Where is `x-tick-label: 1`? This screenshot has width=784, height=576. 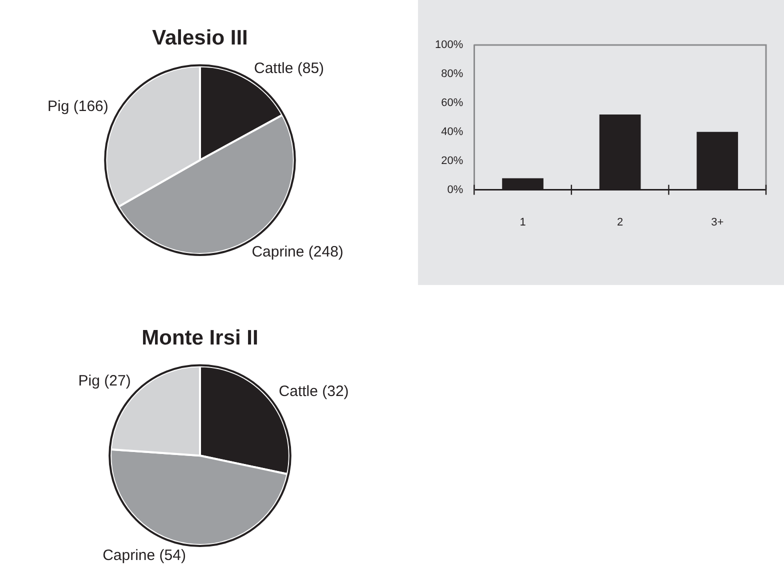 x-tick-label: 1 is located at coordinates (523, 222).